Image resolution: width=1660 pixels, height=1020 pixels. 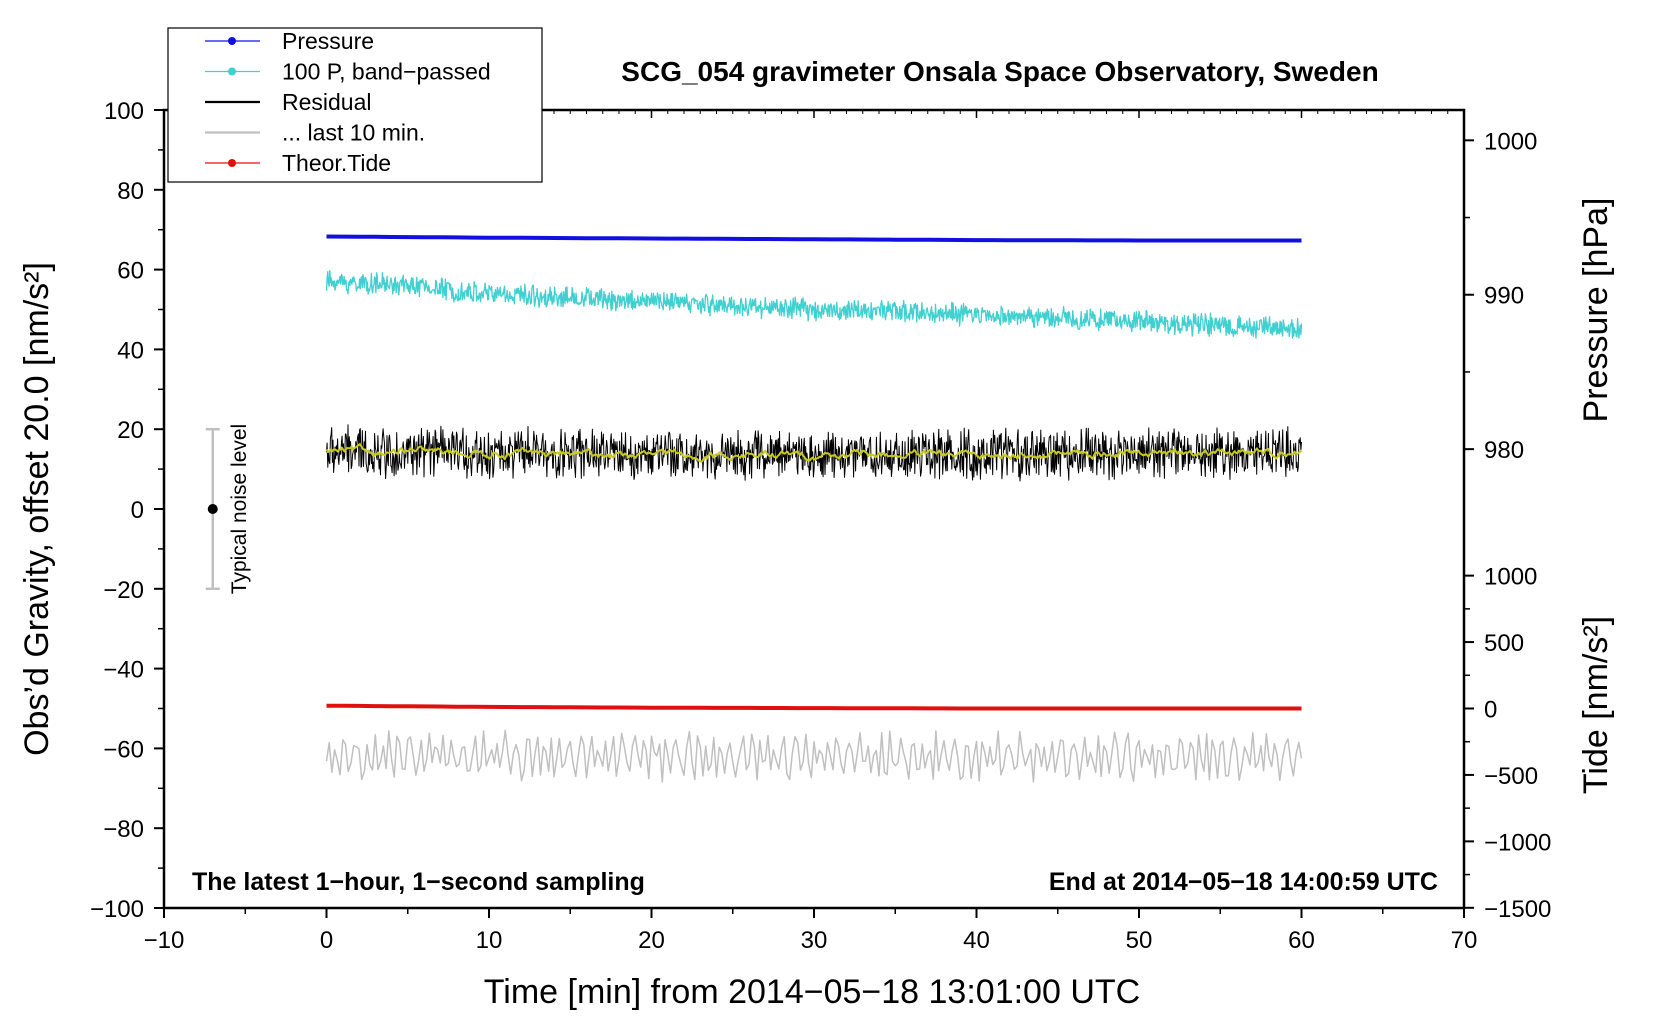 I want to click on x-tick-label: 50, so click(x=1139, y=940).